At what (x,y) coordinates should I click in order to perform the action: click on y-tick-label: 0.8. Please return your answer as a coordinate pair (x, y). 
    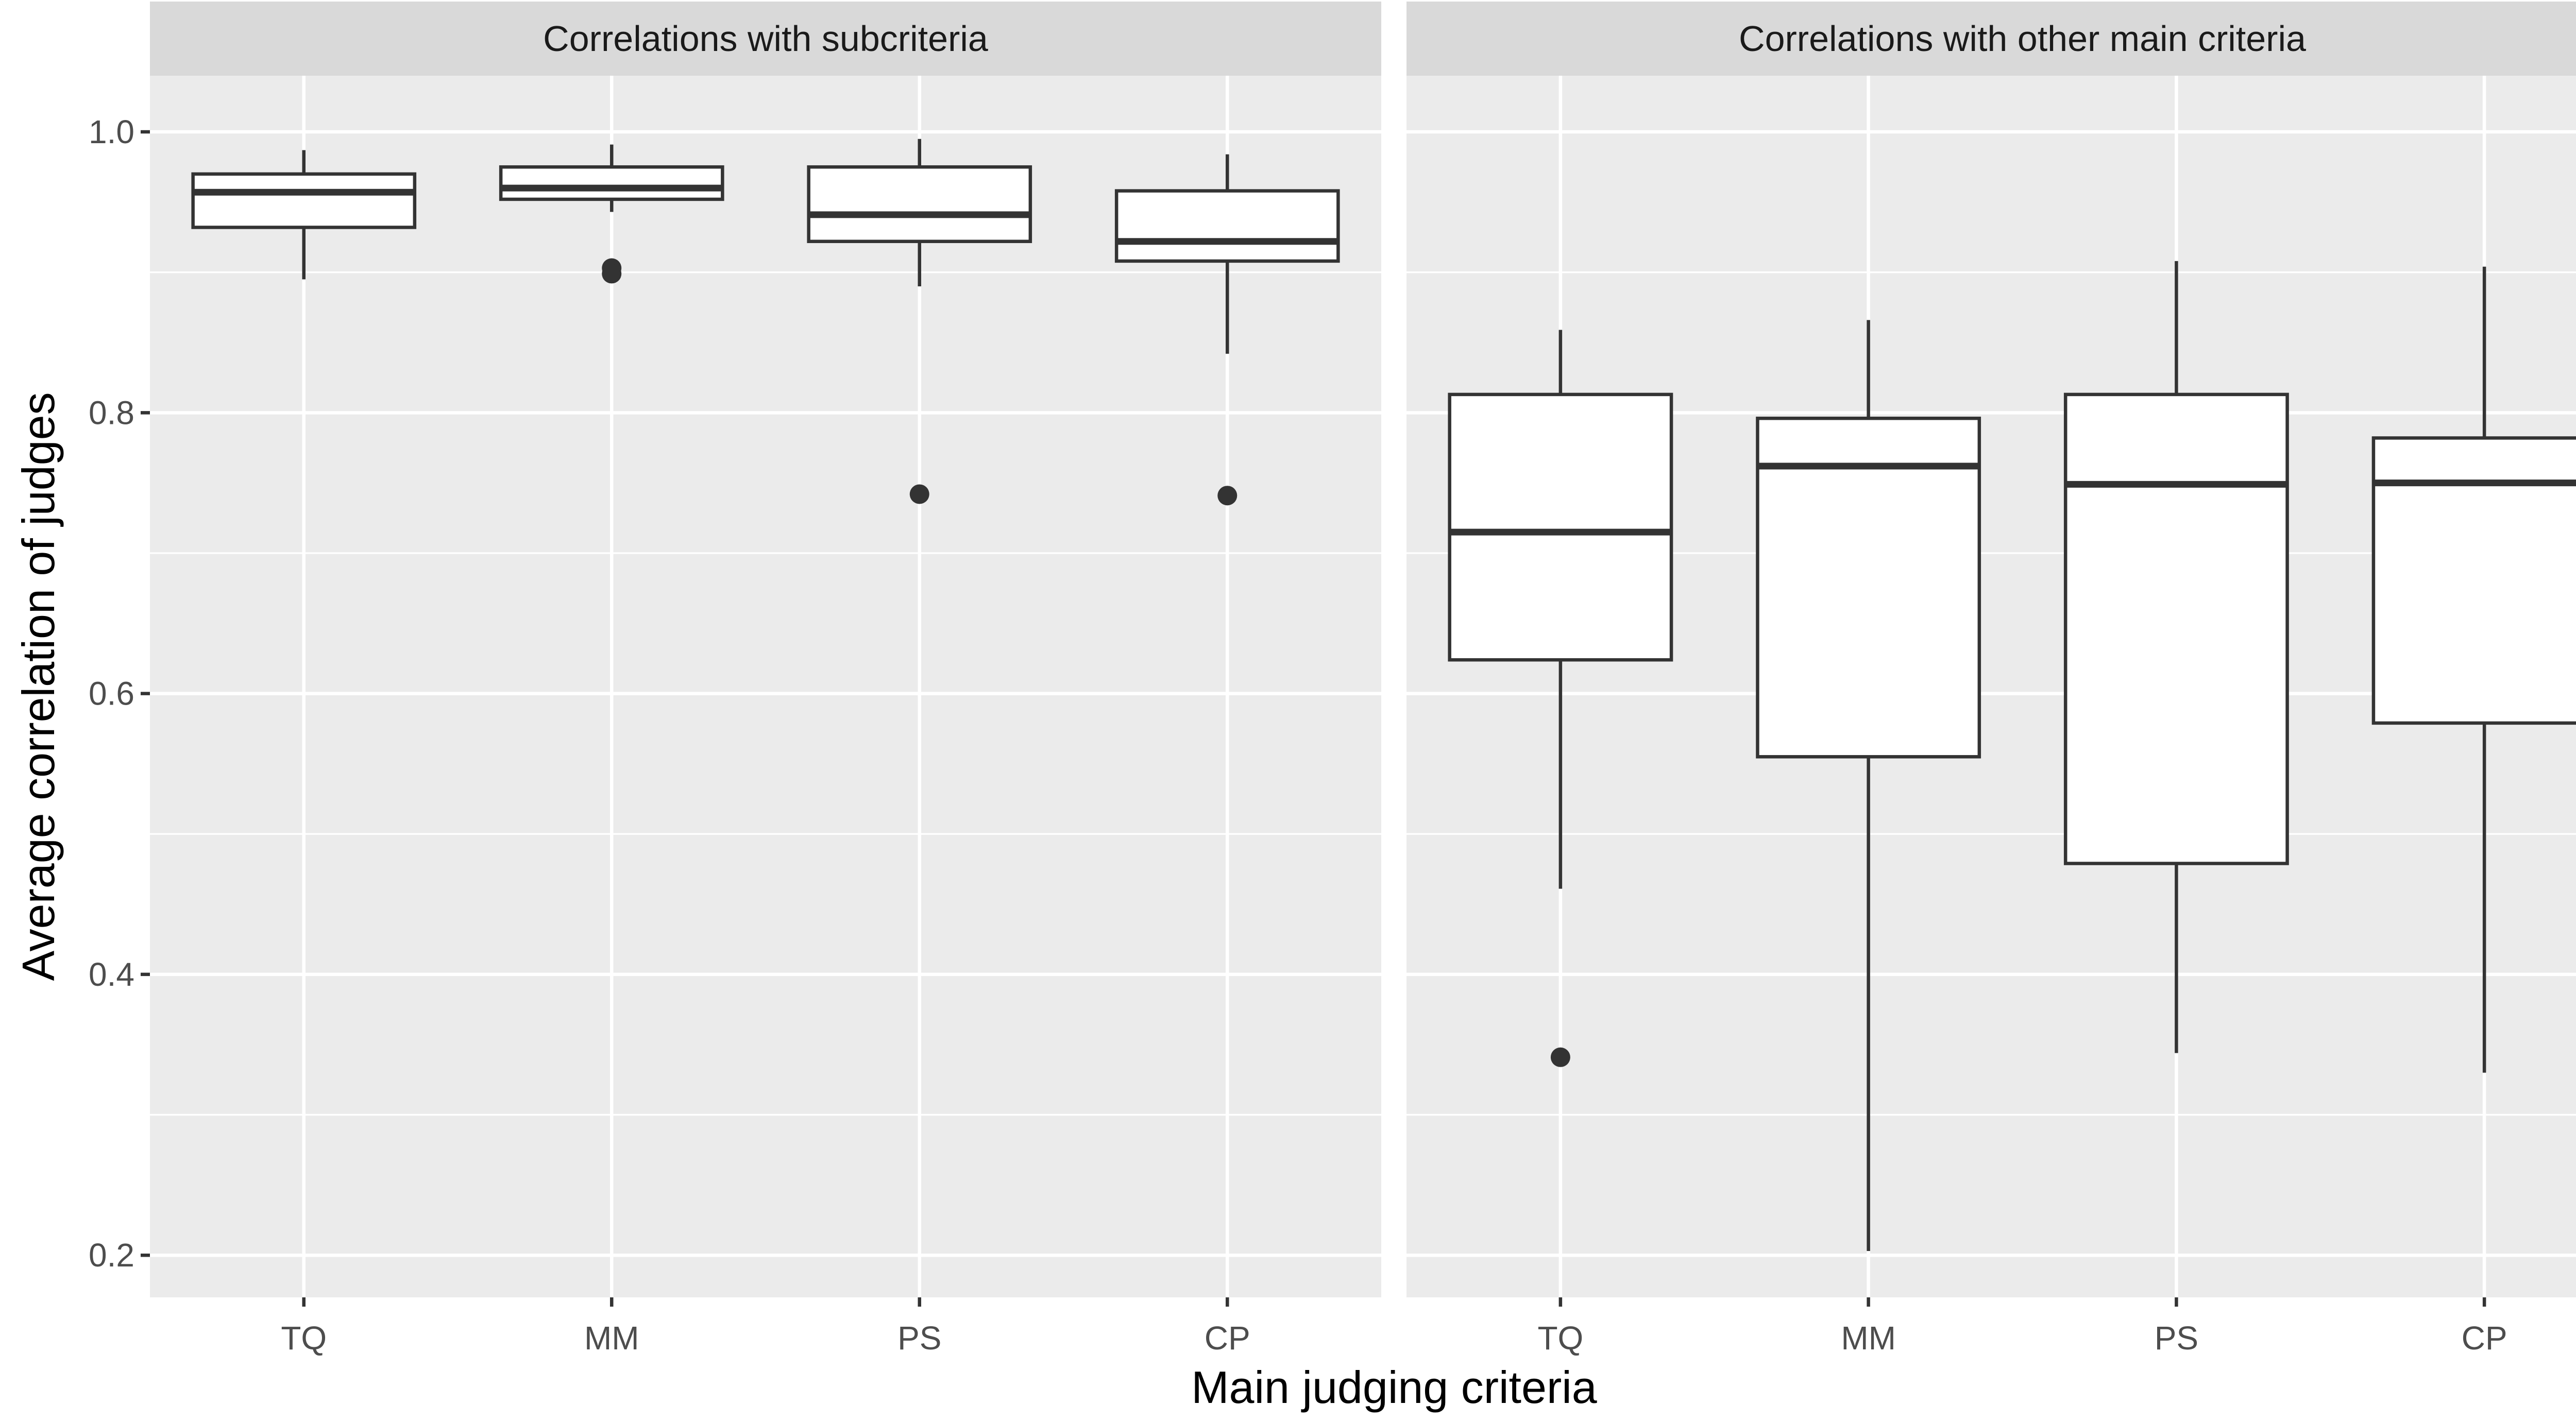
    Looking at the image, I should click on (111, 412).